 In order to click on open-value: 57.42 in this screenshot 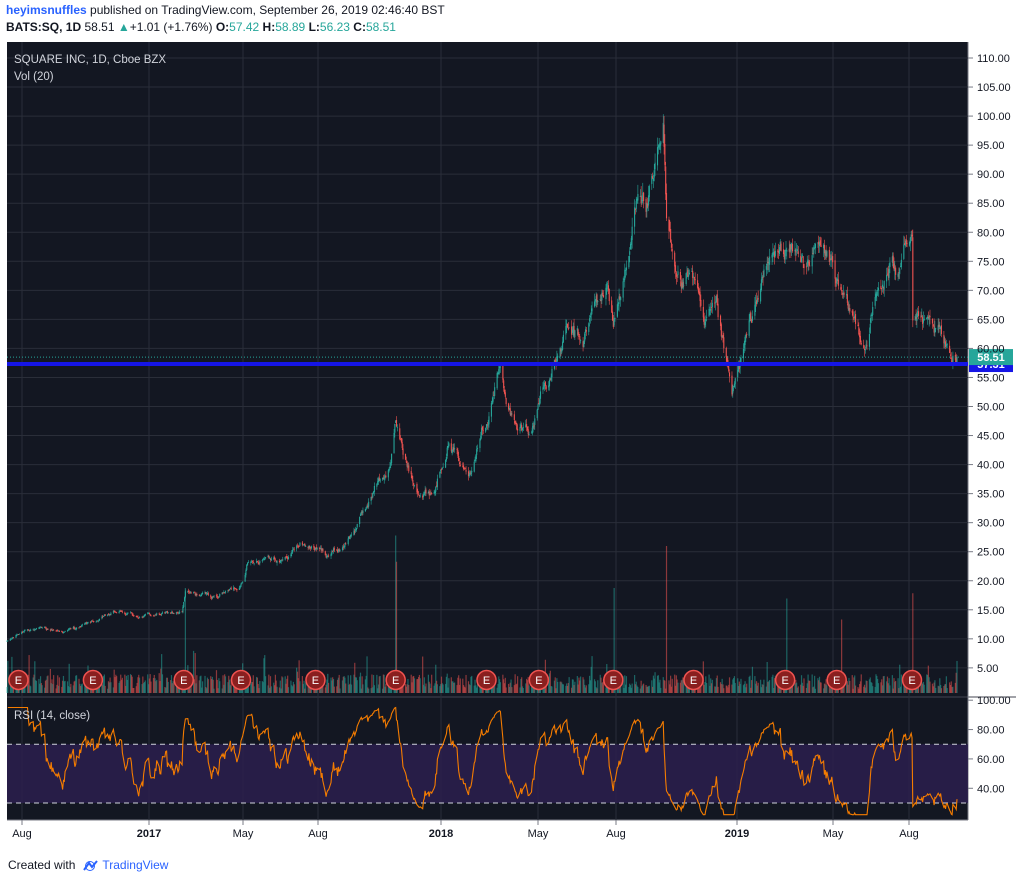, I will do `click(244, 27)`.